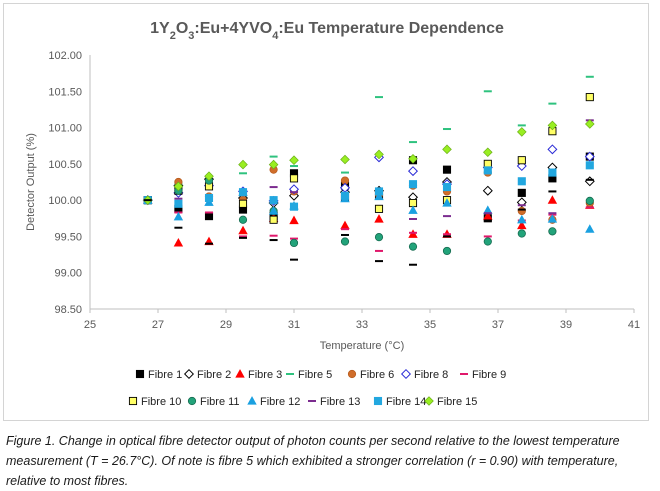 Image resolution: width=660 pixels, height=491 pixels. I want to click on legend-item-fibre-3: Fibre 3, so click(258, 375).